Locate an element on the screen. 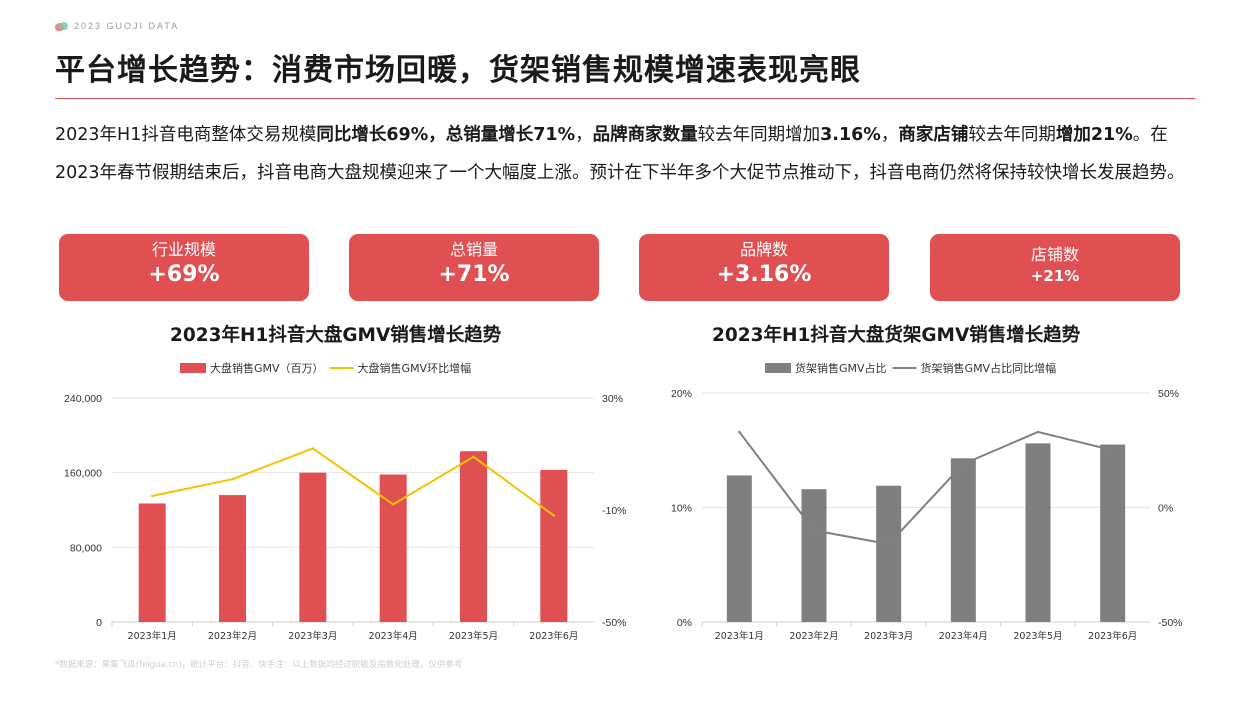  gmv-x-tick-label: 2023年4月 is located at coordinates (393, 636).